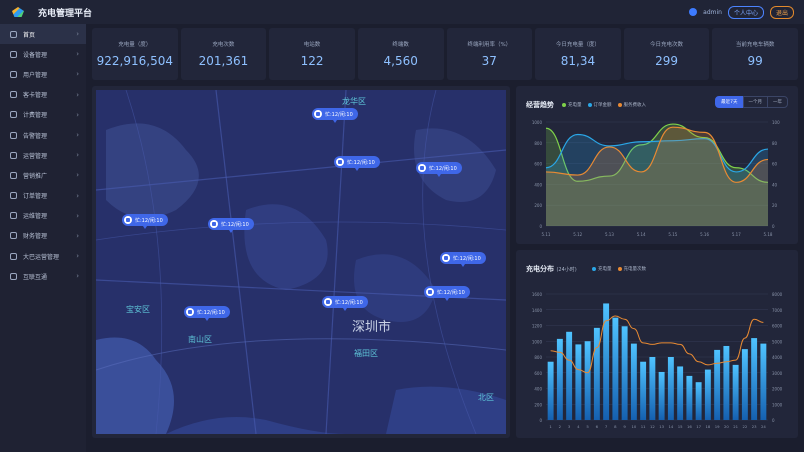 The height and width of the screenshot is (452, 804). What do you see at coordinates (422, 168) in the screenshot?
I see `charging-station-icon` at bounding box center [422, 168].